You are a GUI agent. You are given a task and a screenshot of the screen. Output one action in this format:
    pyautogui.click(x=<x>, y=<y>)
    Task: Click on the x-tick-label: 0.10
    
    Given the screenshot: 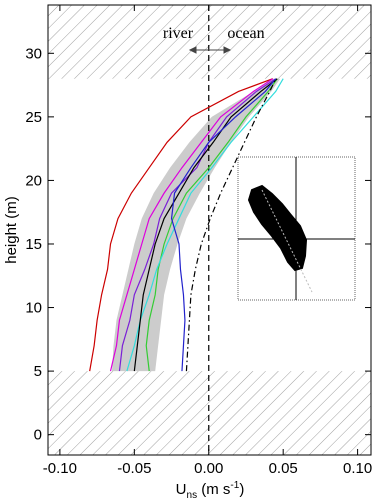 What is the action you would take?
    pyautogui.click(x=357, y=468)
    